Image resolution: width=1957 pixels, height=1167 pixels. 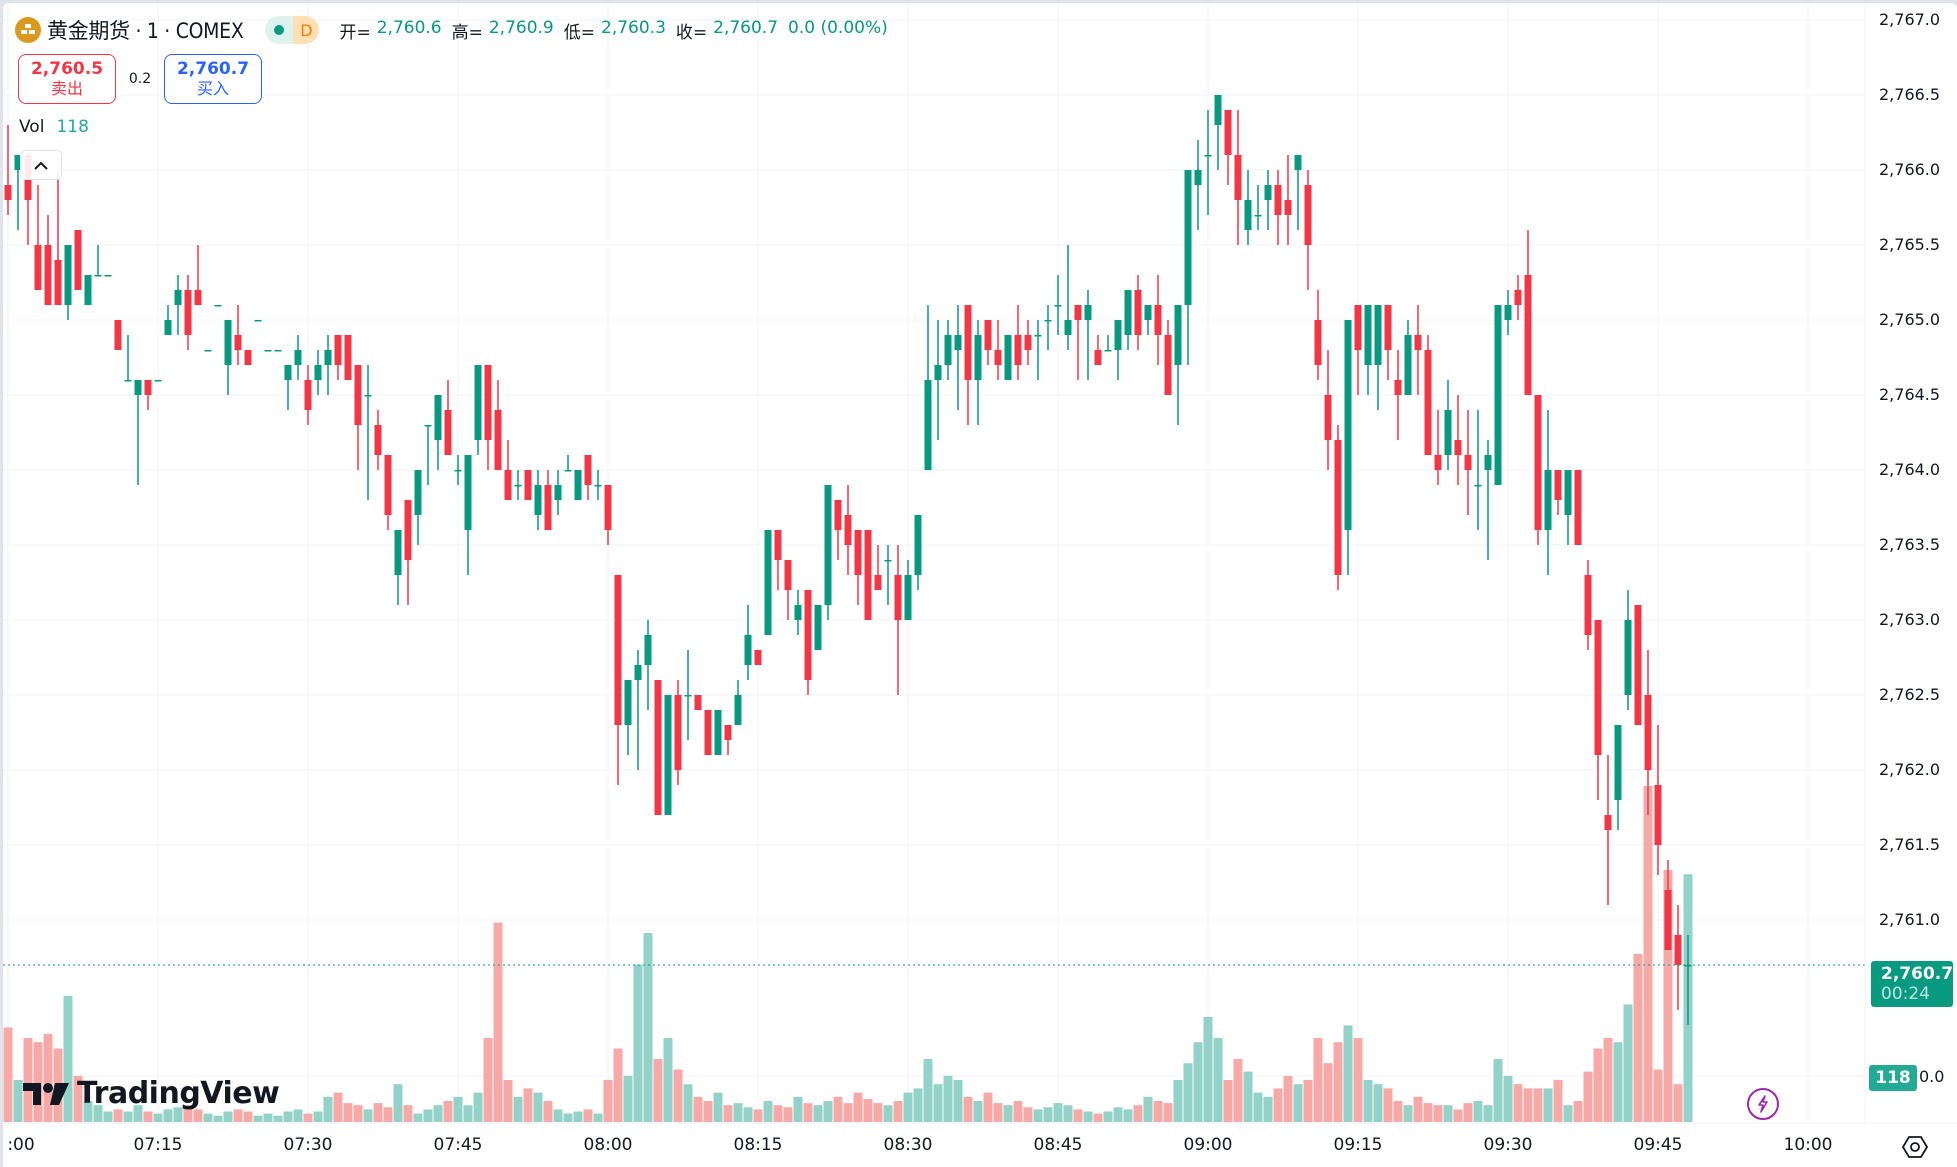 What do you see at coordinates (72, 127) in the screenshot?
I see `volume-value: 118` at bounding box center [72, 127].